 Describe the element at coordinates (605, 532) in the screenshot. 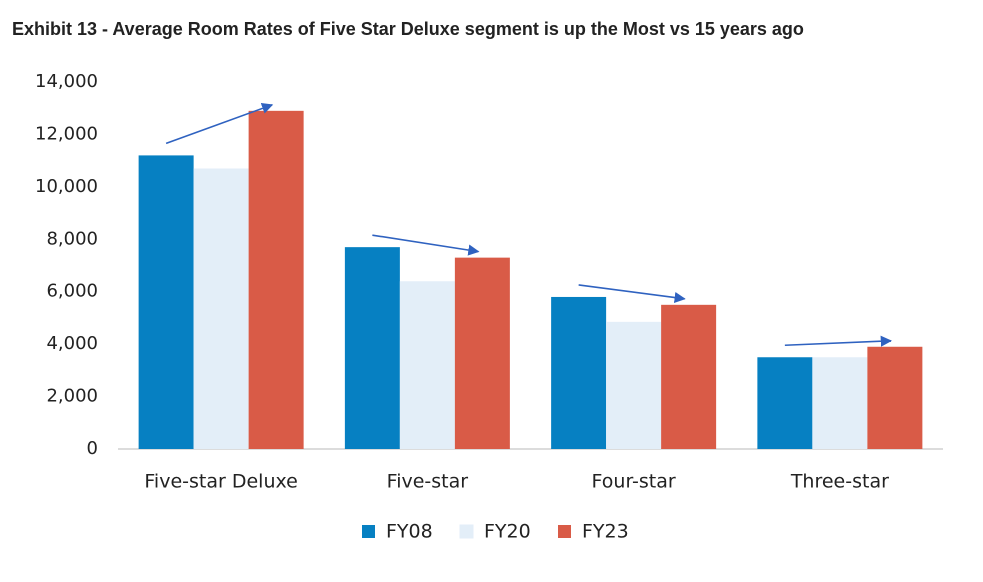

I see `legend-label: FY23` at that location.